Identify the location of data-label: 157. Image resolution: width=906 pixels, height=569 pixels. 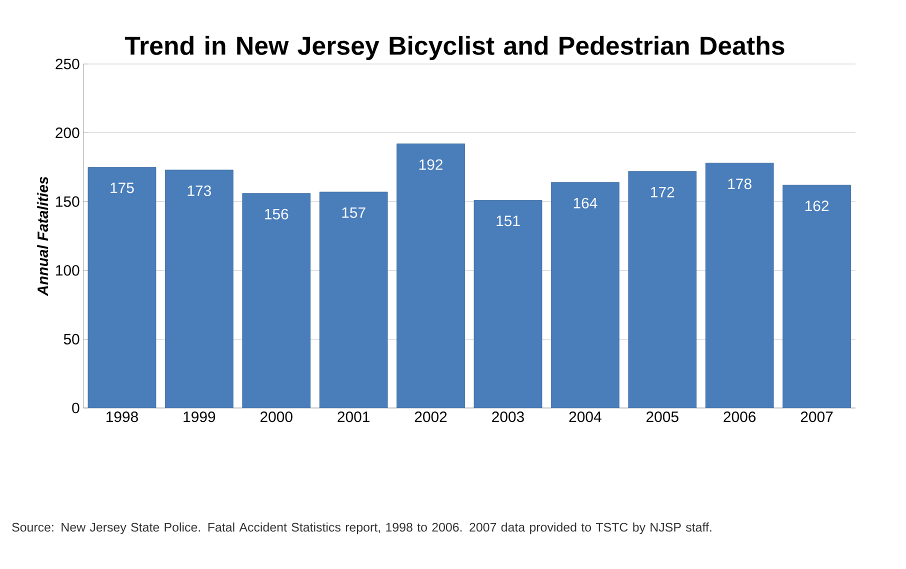
(354, 212).